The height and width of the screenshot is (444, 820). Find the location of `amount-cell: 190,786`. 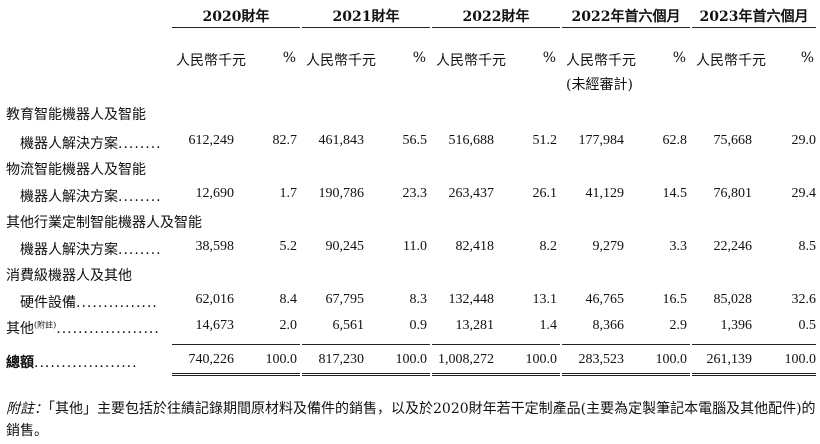

amount-cell: 190,786 is located at coordinates (341, 193).